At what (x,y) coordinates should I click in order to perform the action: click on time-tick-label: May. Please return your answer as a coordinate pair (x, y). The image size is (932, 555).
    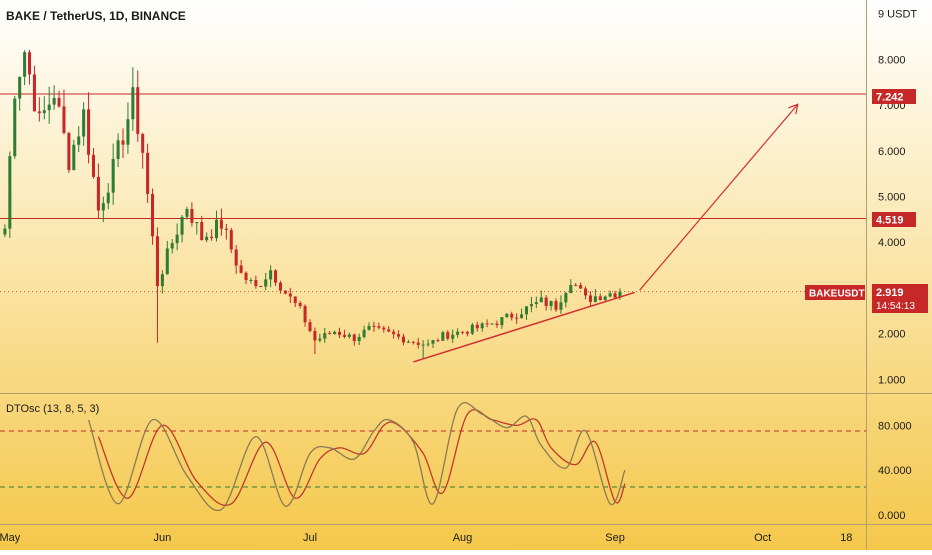
    Looking at the image, I should click on (10, 538).